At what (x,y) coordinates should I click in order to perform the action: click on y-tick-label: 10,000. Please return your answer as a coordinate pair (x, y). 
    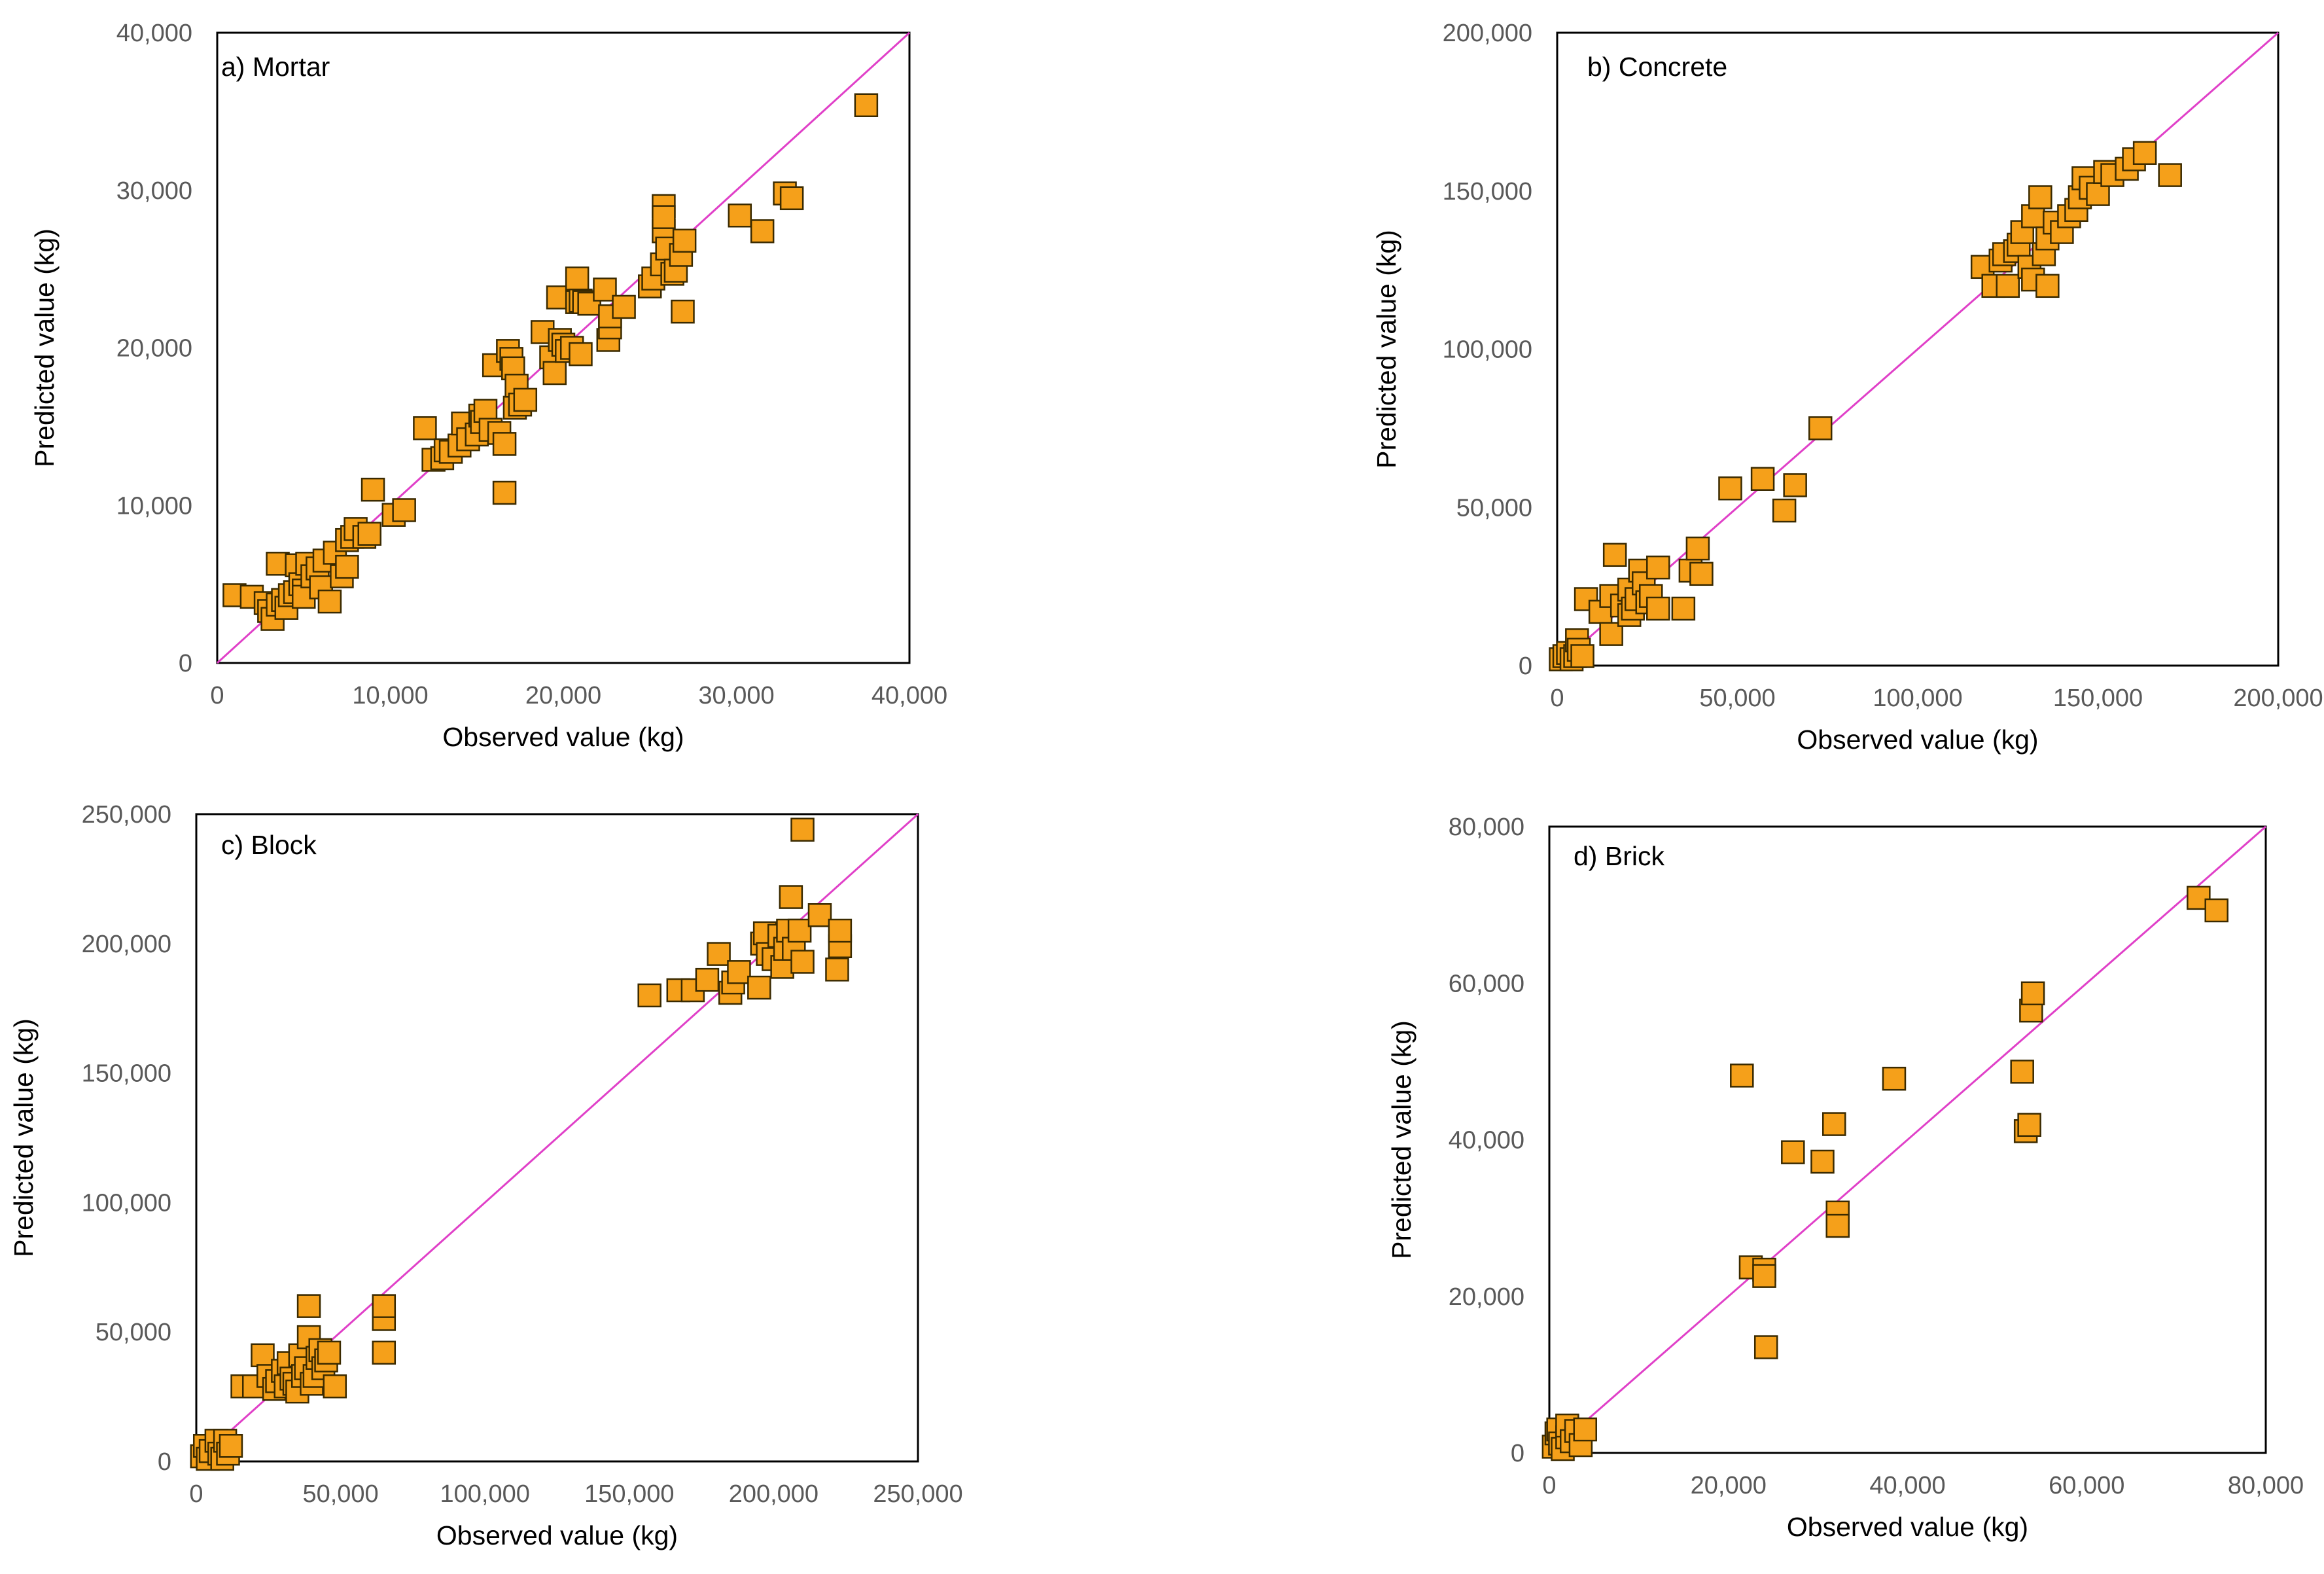
    Looking at the image, I should click on (154, 506).